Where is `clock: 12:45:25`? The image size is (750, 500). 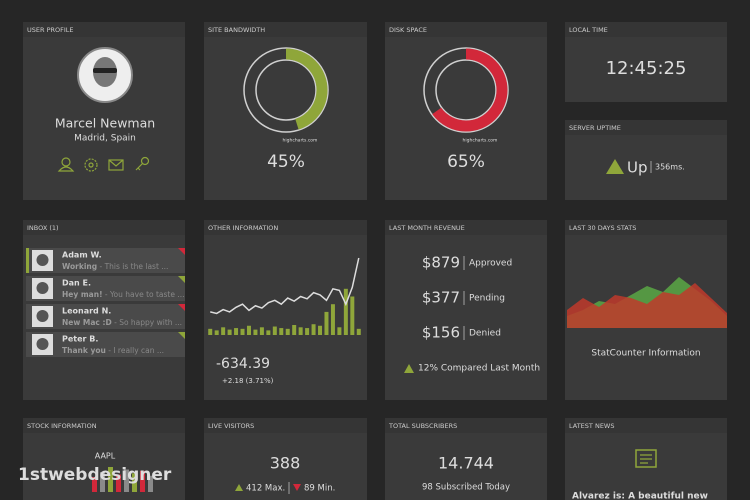
clock: 12:45:25 is located at coordinates (646, 68).